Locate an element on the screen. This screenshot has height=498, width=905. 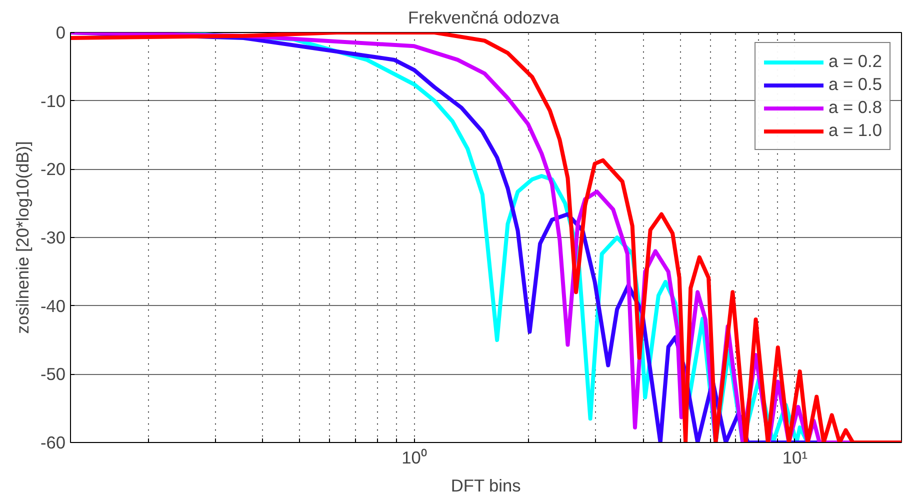
x-axis-title: DFT bins is located at coordinates (486, 486).